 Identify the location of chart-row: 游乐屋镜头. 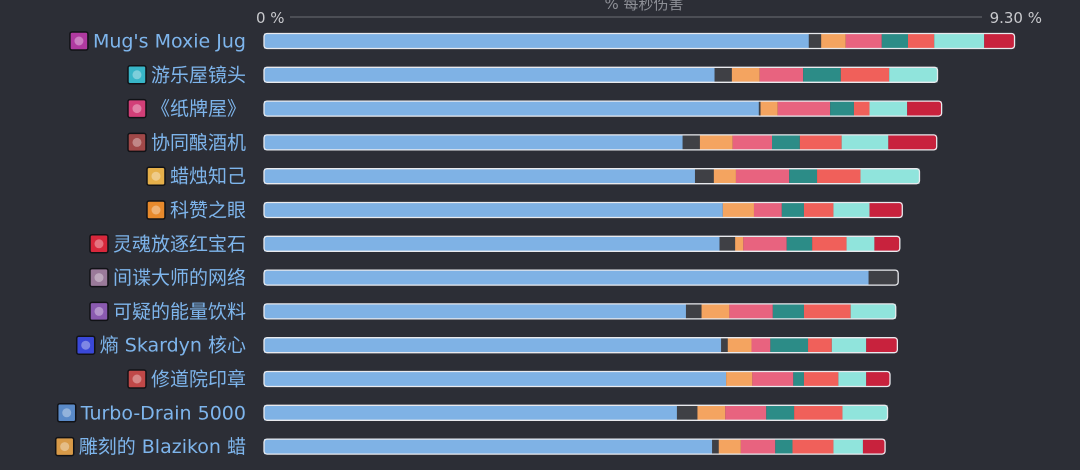
(533, 75).